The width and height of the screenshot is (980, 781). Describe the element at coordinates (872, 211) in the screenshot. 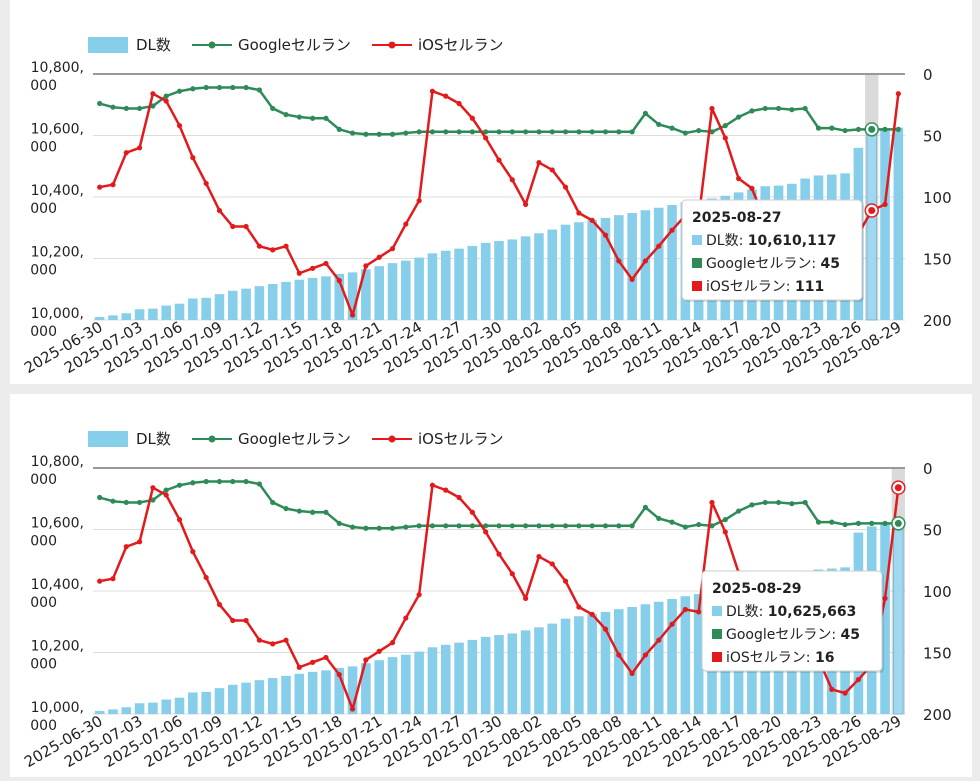

I see `ios-point-highlight` at that location.